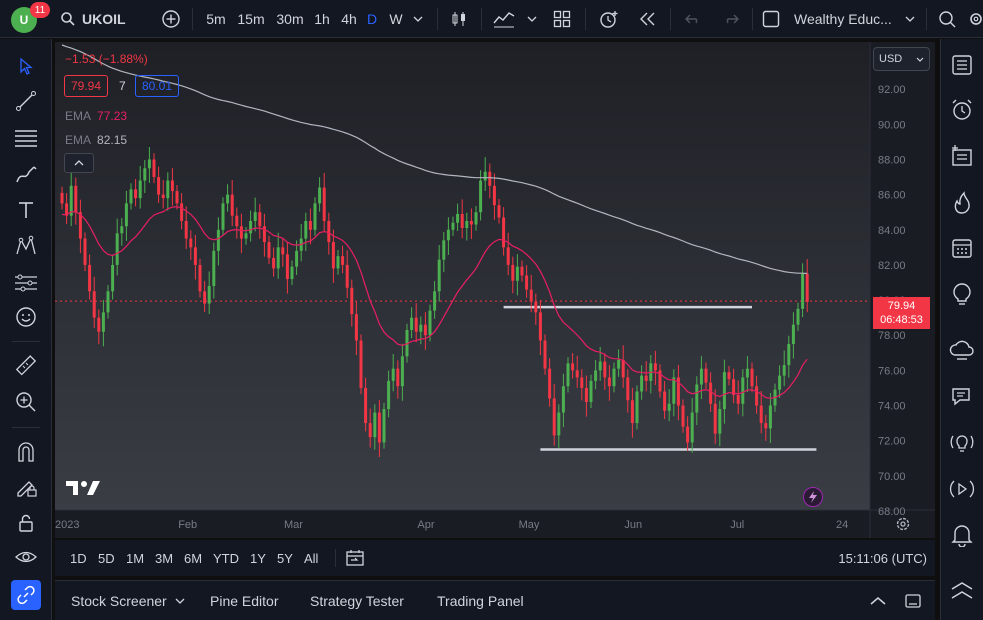 Image resolution: width=983 pixels, height=620 pixels. Describe the element at coordinates (96, 140) in the screenshot. I see `ema-slow-legend: EMA 82.15` at that location.